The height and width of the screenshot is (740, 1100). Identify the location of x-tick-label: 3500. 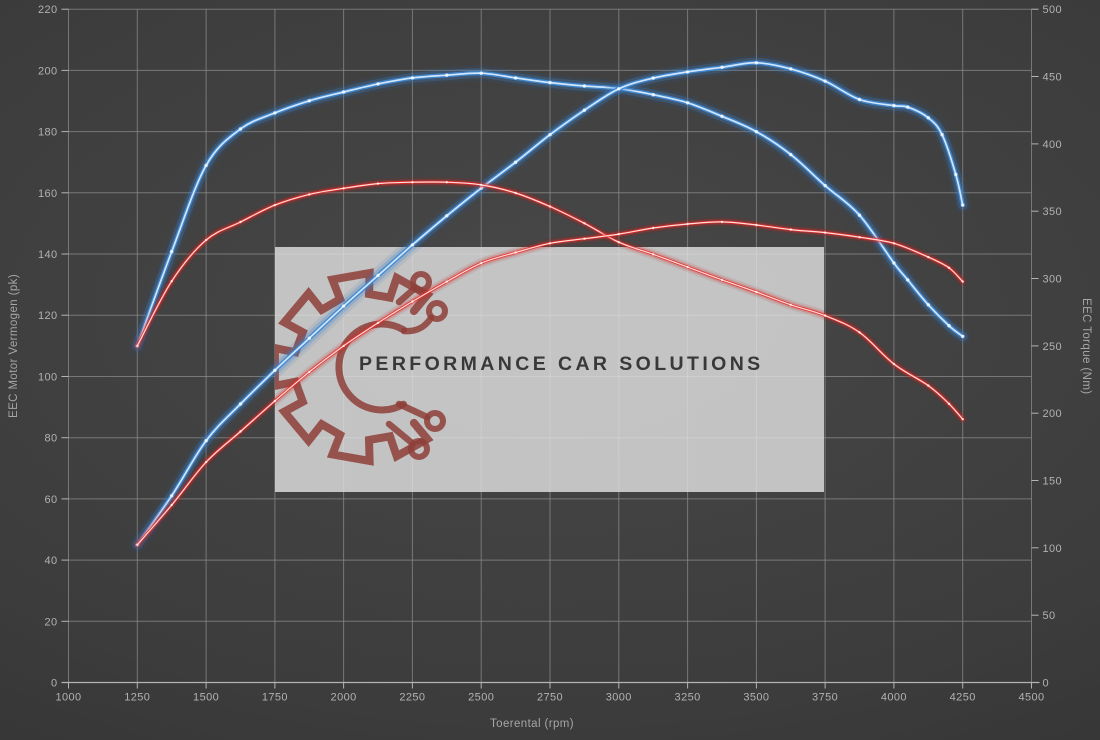
(756, 698).